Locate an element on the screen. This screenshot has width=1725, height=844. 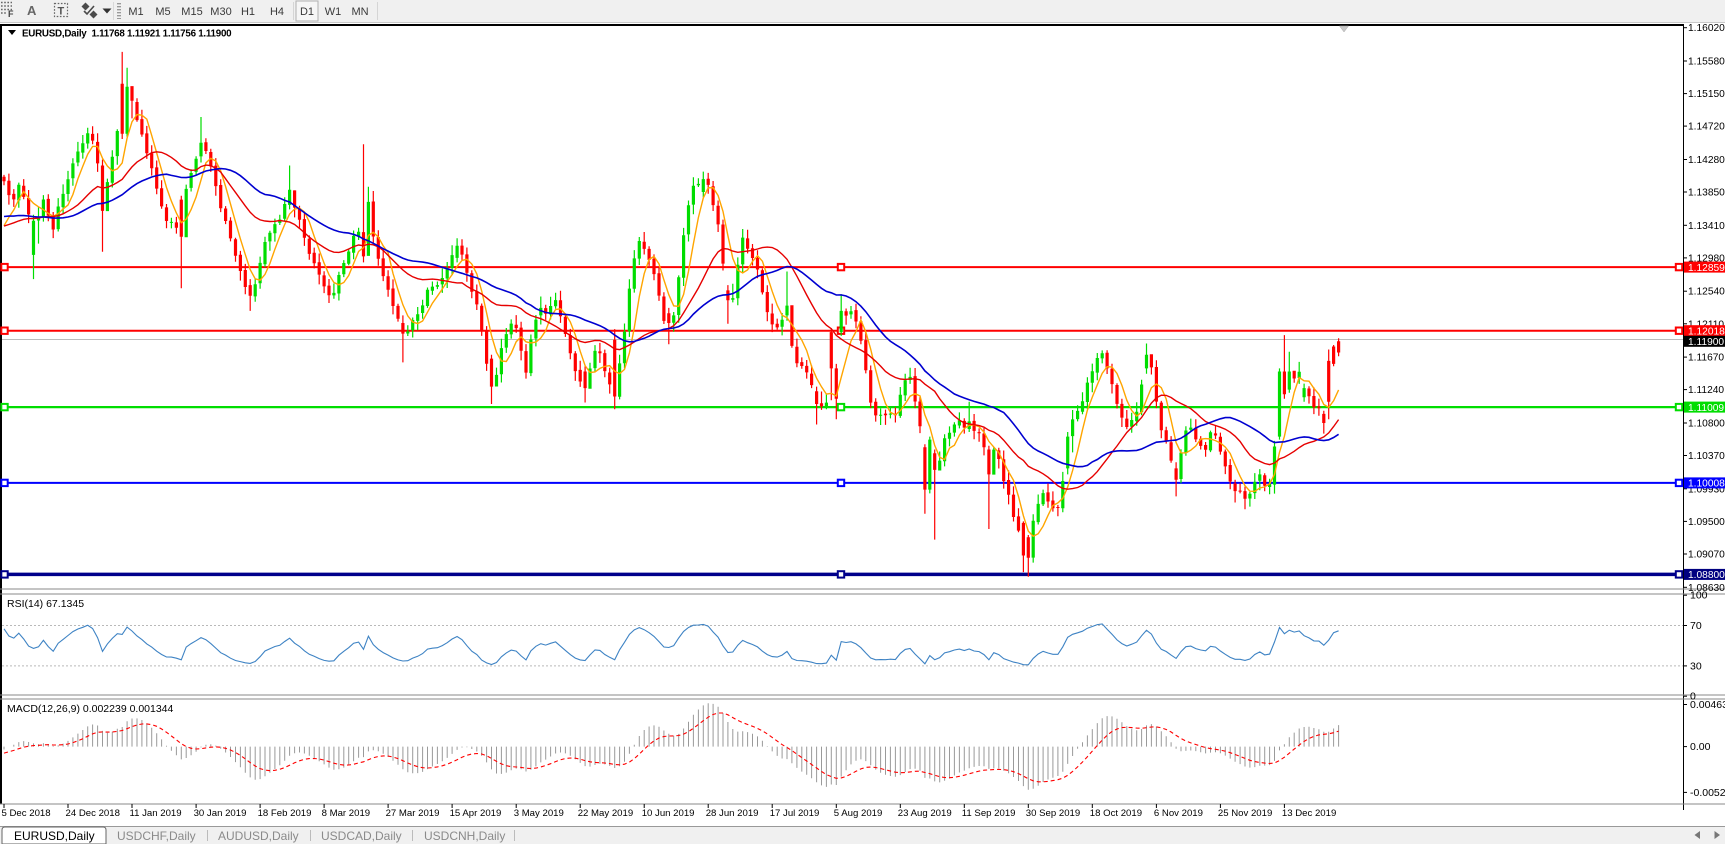
svg-text: 1.09500 is located at coordinates (1706, 522).